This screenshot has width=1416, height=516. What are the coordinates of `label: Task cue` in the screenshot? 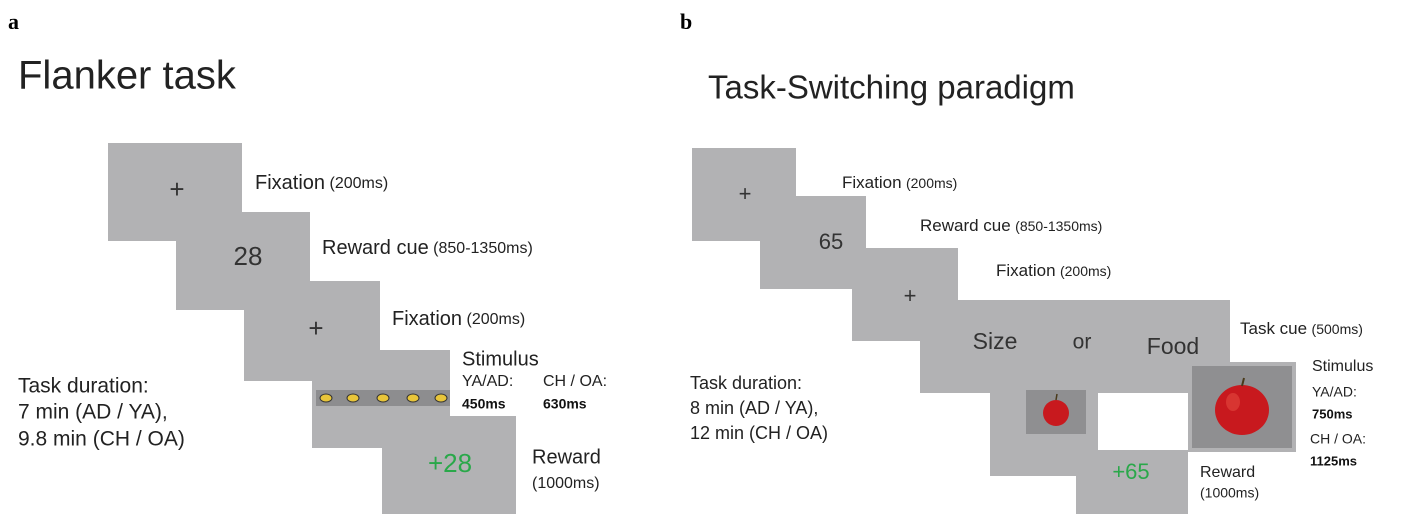 It's located at (1273, 328).